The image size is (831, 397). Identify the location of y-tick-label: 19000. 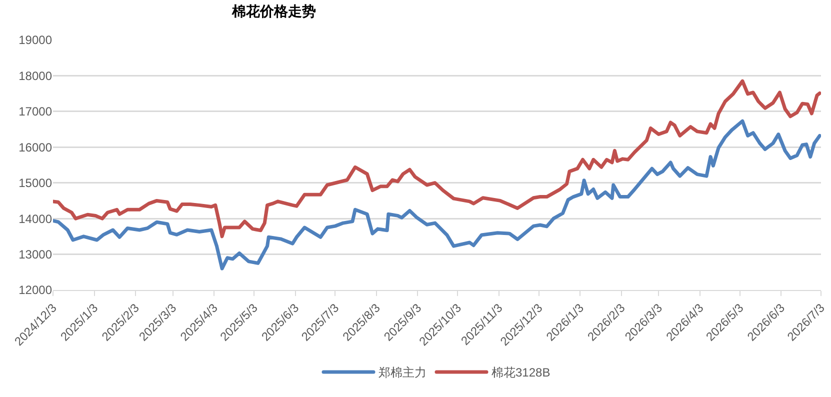
(35, 40).